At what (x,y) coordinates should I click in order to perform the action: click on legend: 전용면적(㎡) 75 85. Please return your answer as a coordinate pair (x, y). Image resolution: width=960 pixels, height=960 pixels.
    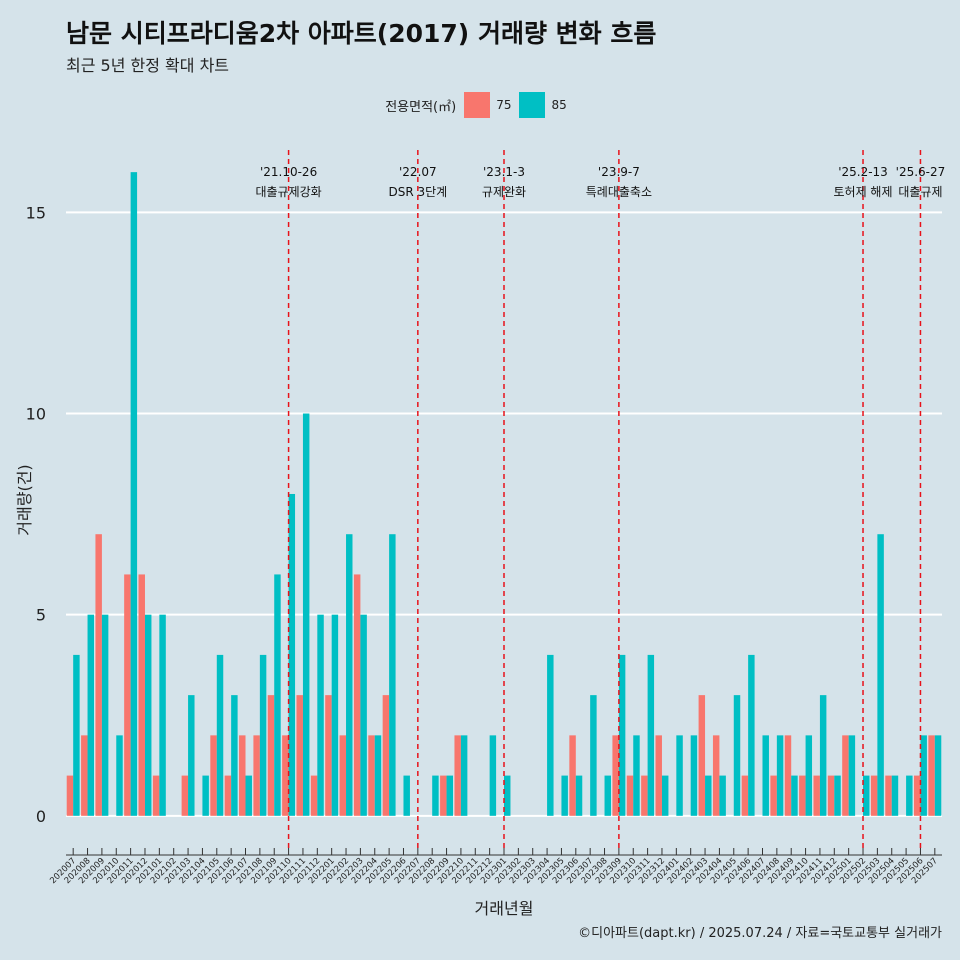
    Looking at the image, I should click on (480, 105).